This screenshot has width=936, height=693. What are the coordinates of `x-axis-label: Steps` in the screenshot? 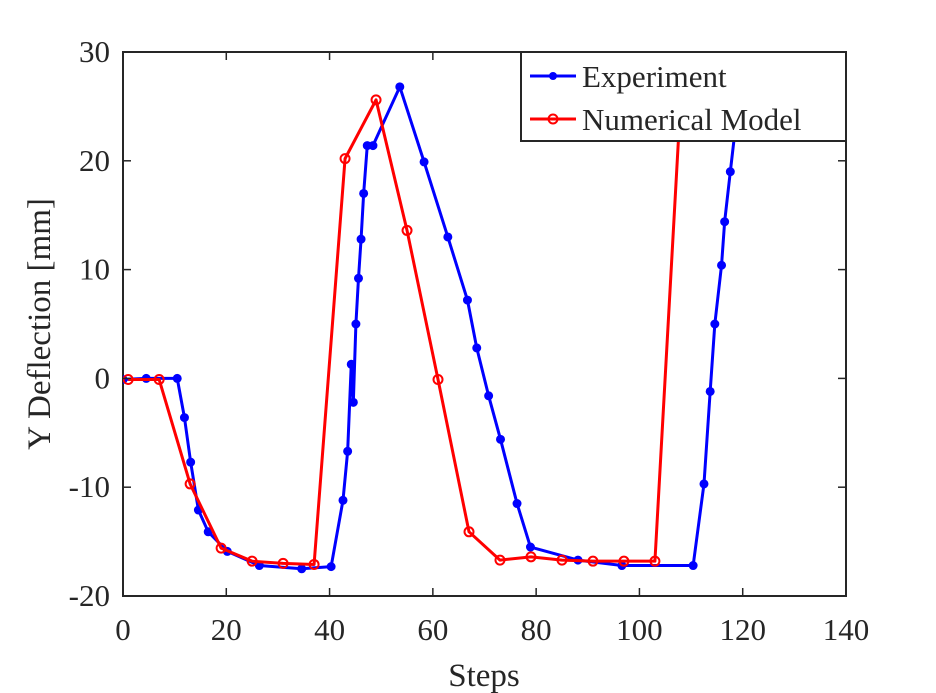 It's located at (484, 675).